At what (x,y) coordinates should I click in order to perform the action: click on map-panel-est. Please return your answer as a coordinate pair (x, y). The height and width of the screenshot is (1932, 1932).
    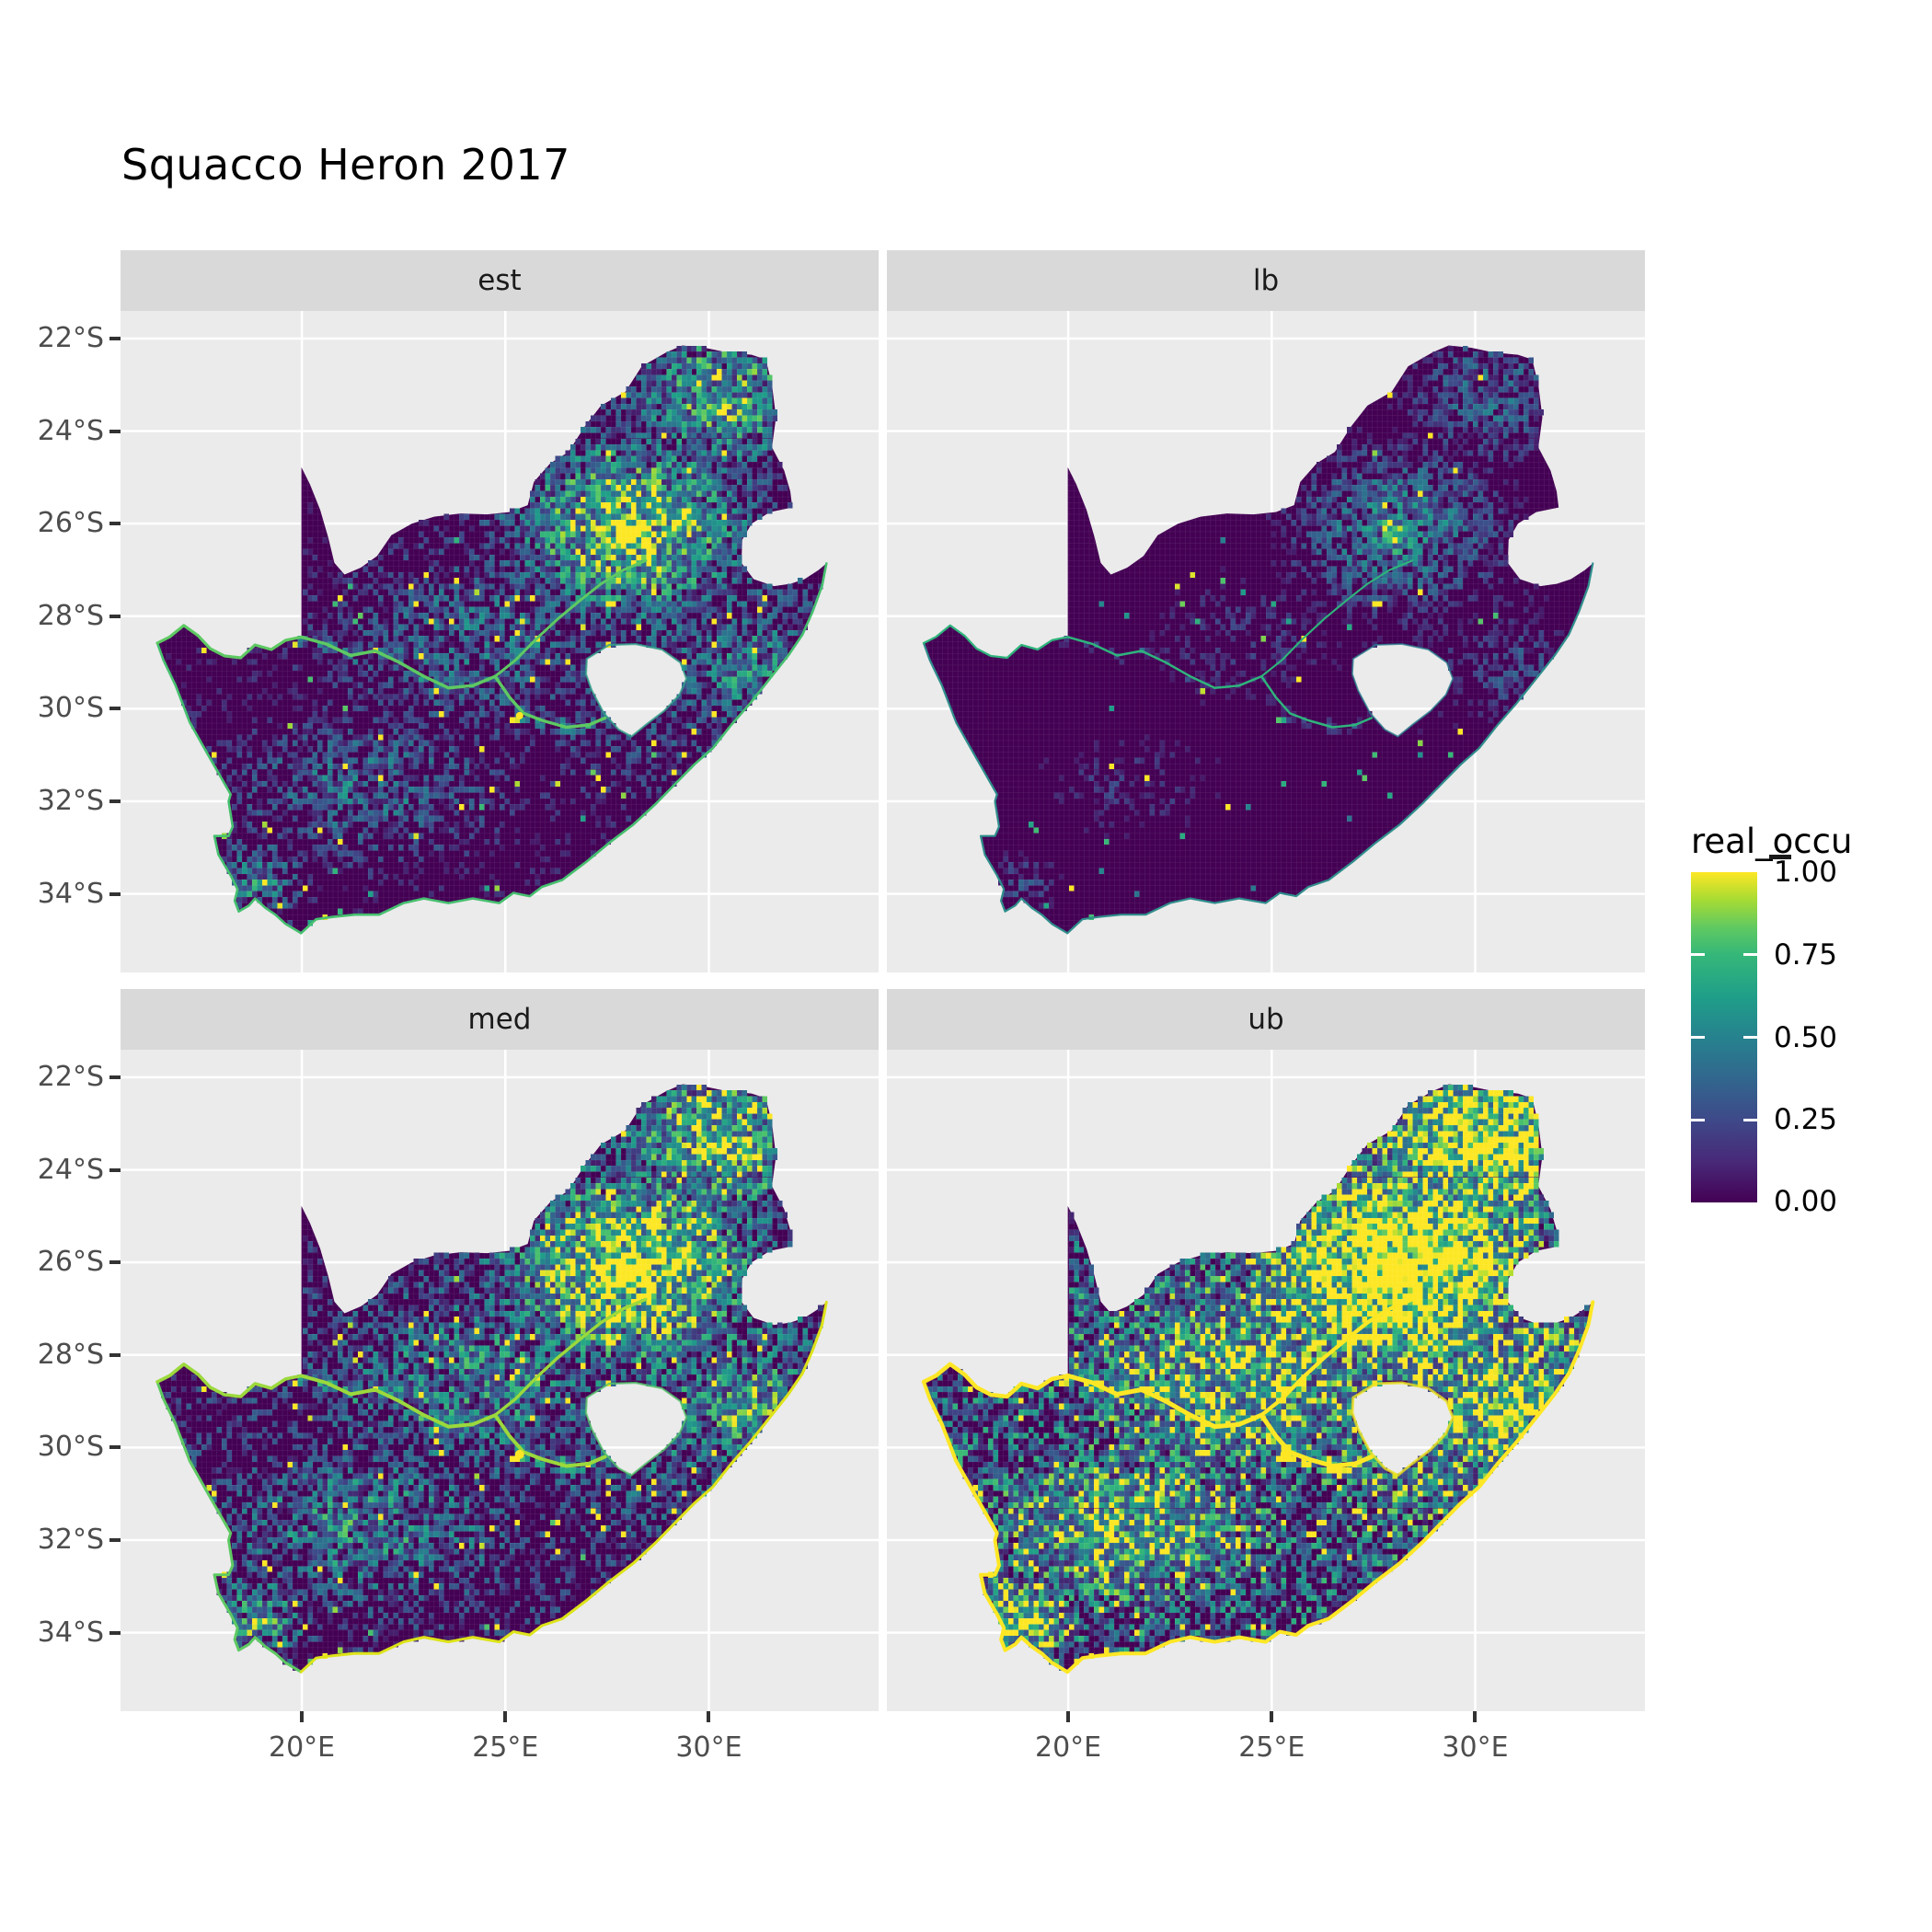
    Looking at the image, I should click on (500, 641).